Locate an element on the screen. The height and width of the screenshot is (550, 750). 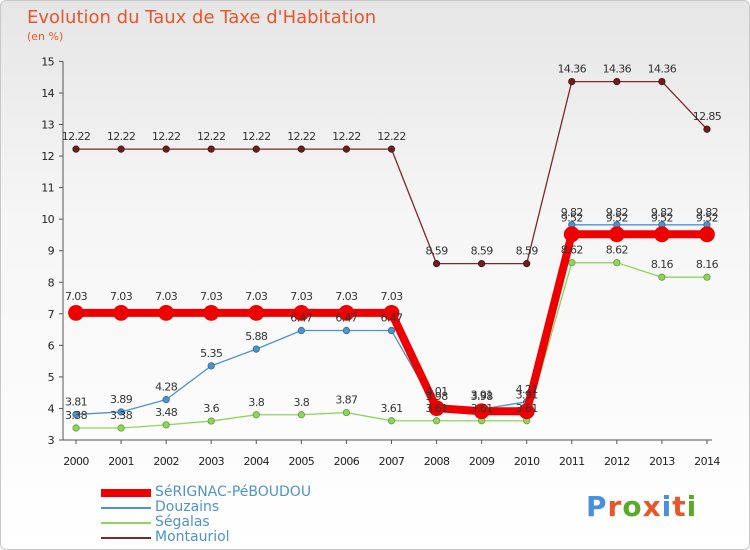
brand-letter: t is located at coordinates (679, 506).